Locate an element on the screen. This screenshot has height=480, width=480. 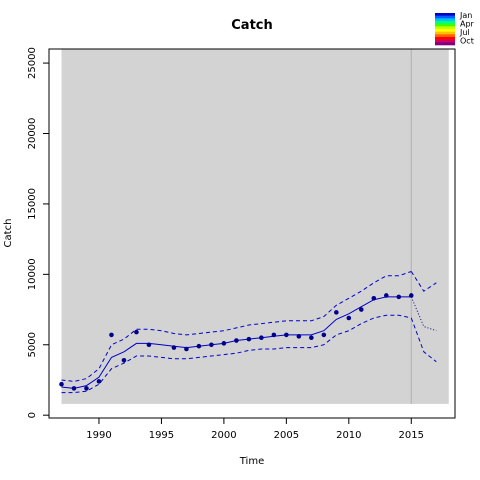
y-tick-label: 15000 is located at coordinates (32, 204).